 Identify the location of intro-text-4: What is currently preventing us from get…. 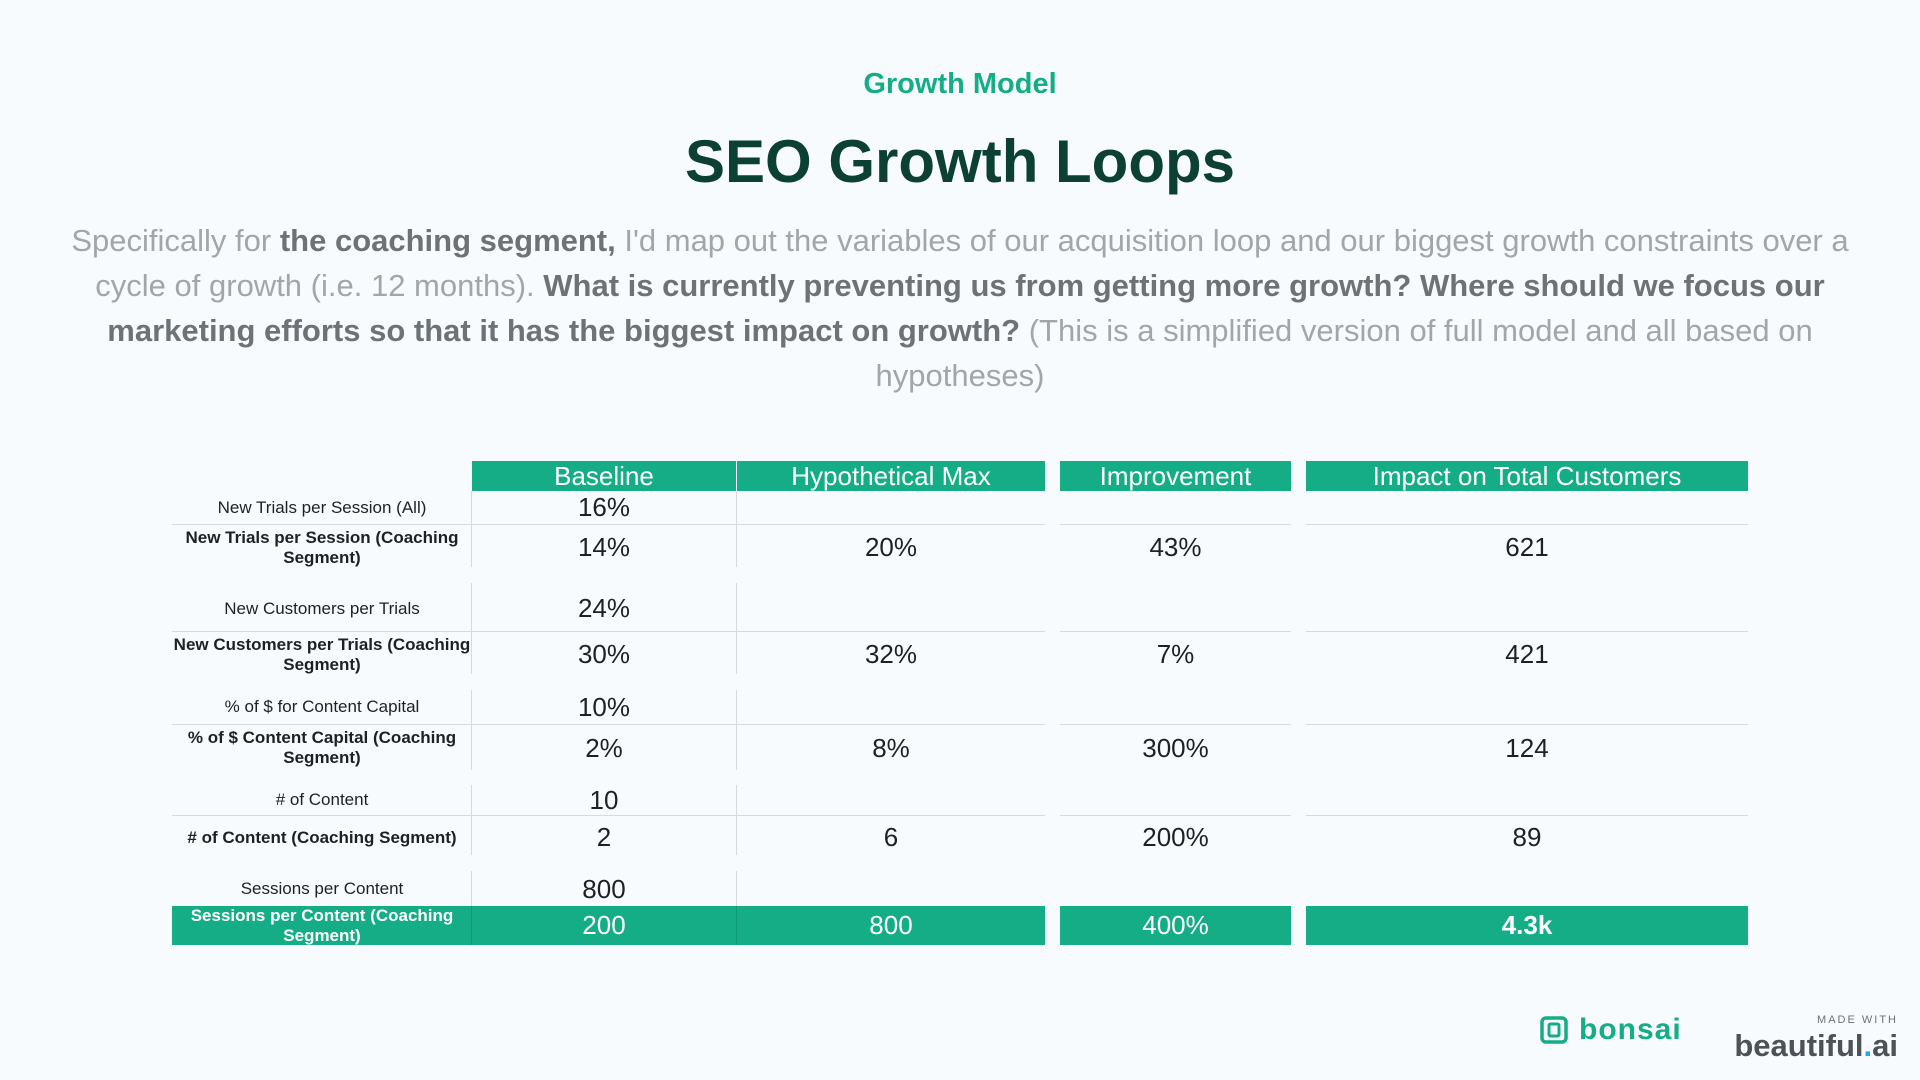
(966, 308).